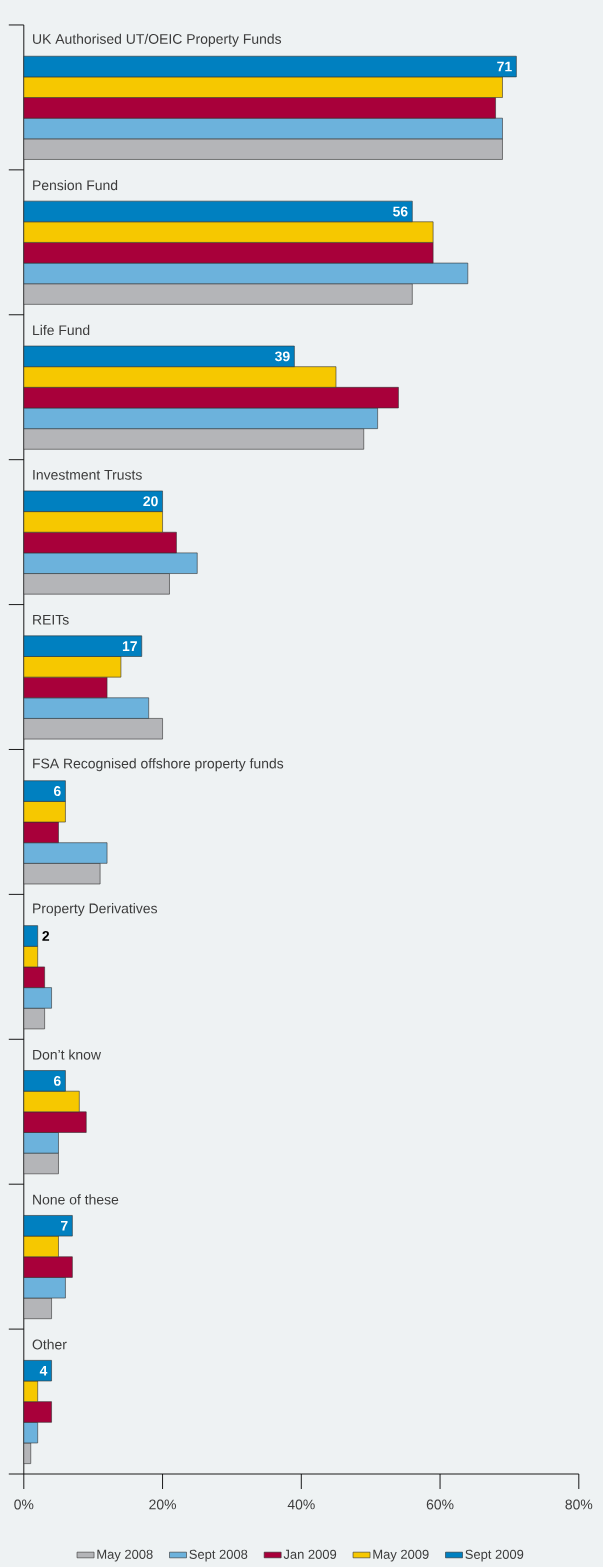 This screenshot has width=603, height=1567. I want to click on data-label: 20, so click(150, 501).